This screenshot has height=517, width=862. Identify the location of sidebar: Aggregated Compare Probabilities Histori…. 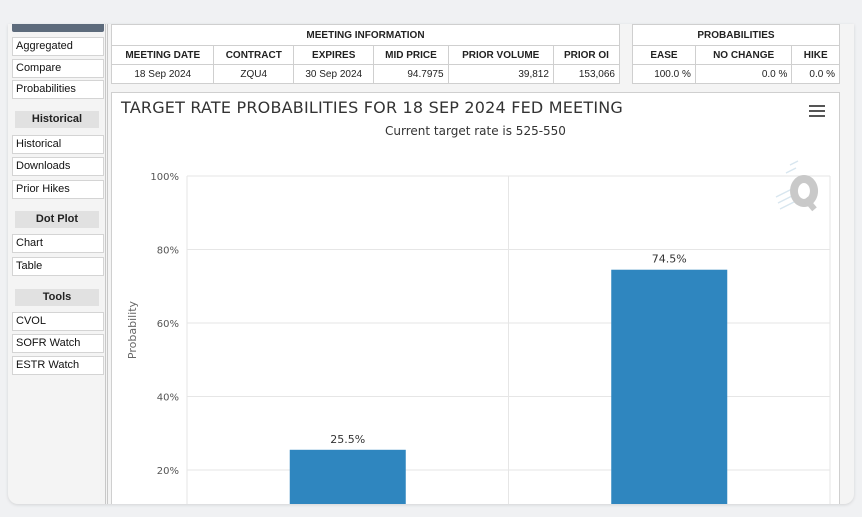
(60, 264).